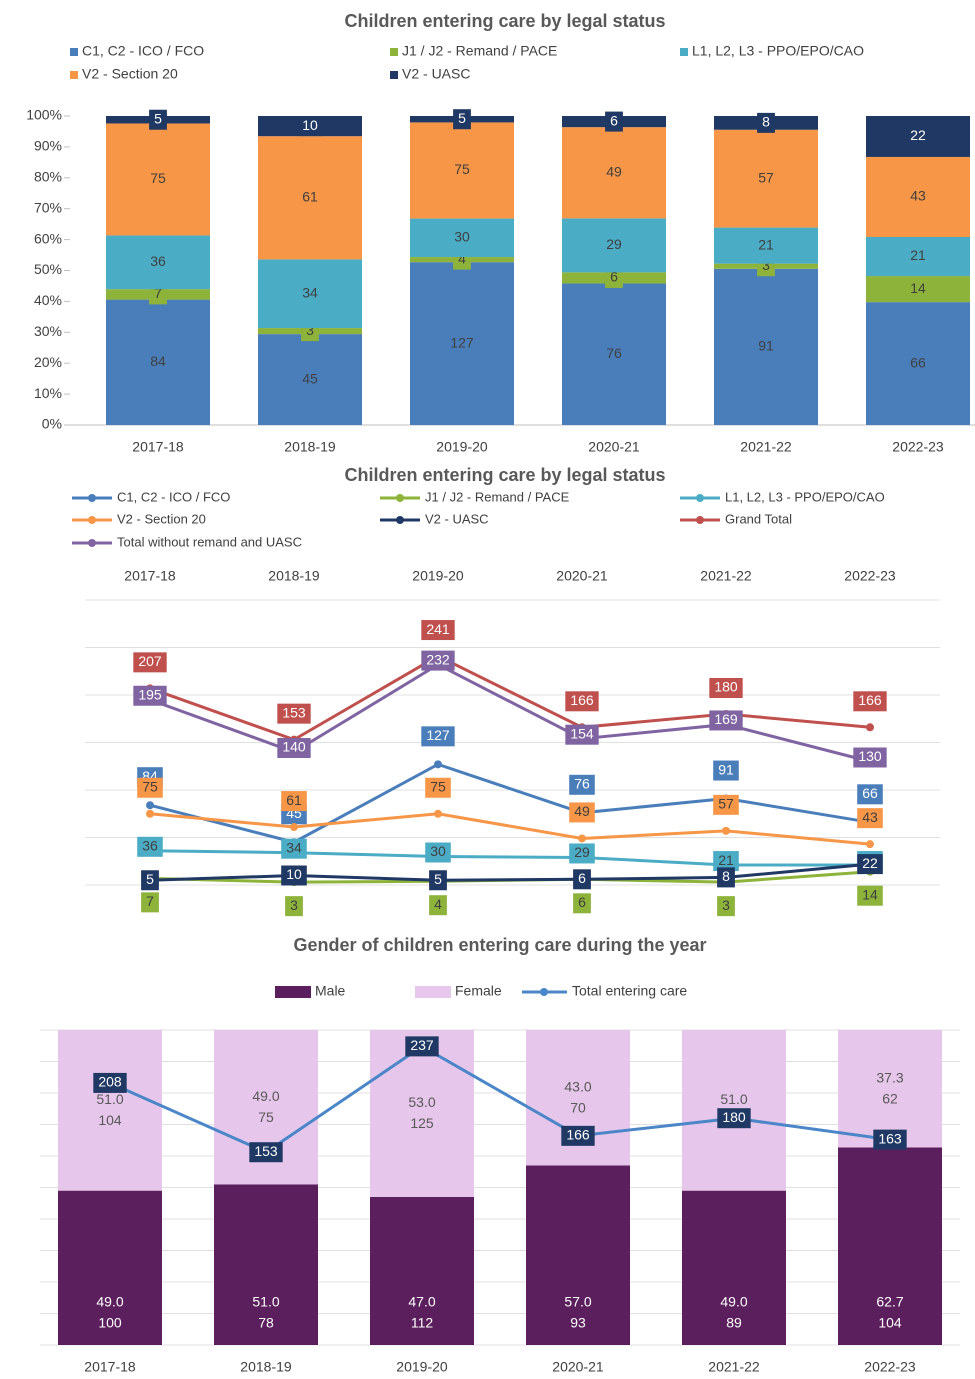 The image size is (975, 1379). I want to click on data-label: 30, so click(438, 851).